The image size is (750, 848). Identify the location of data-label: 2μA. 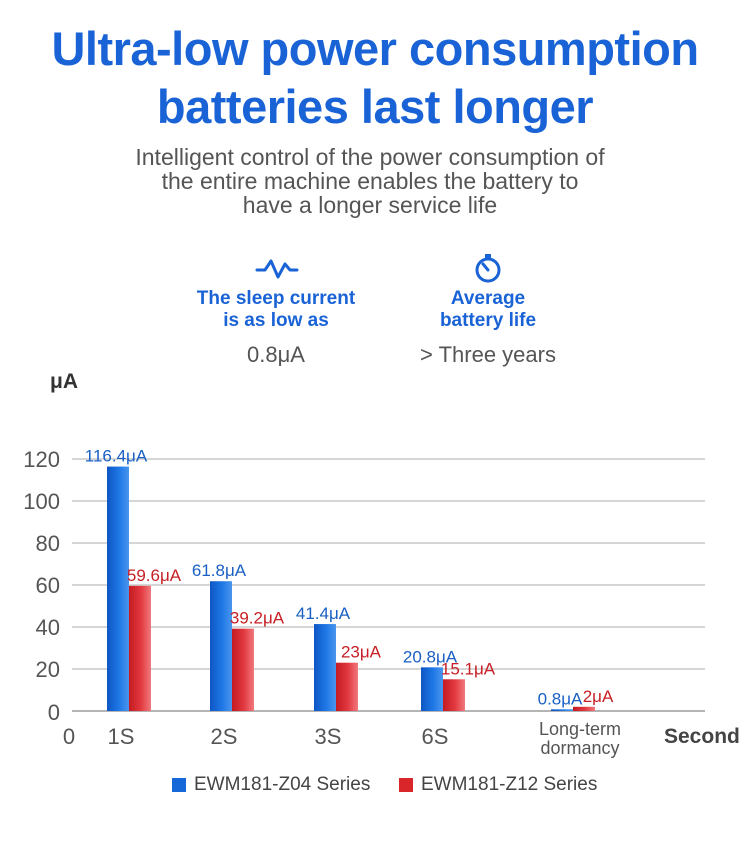
(598, 696).